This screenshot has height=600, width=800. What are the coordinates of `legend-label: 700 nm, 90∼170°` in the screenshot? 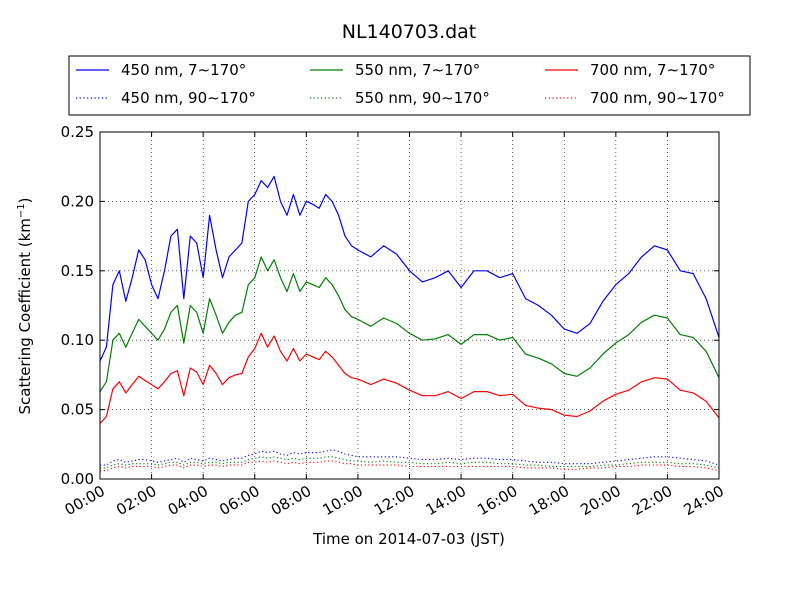 It's located at (657, 98).